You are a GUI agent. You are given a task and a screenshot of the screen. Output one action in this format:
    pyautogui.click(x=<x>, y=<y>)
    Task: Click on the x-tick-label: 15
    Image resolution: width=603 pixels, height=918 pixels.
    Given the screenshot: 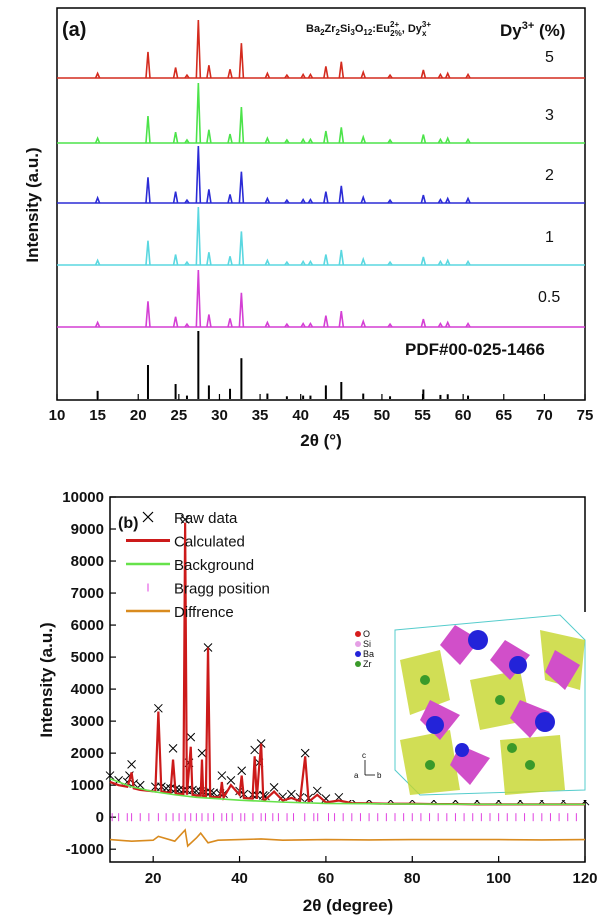 What is the action you would take?
    pyautogui.click(x=97, y=415)
    